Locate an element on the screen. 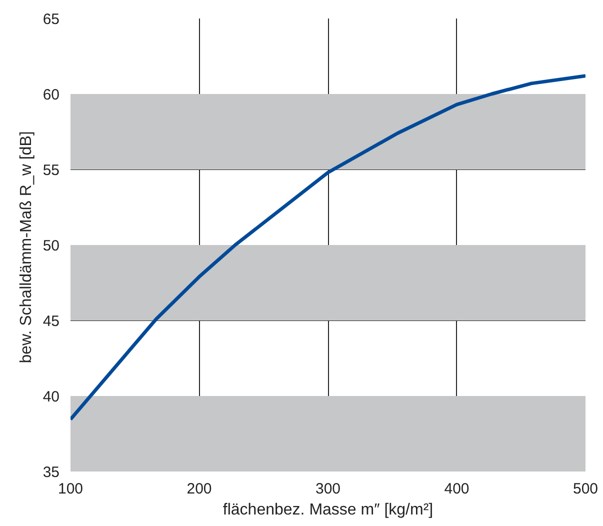 Image resolution: width=603 pixels, height=526 pixels. y-tick-label: 65 is located at coordinates (51, 19).